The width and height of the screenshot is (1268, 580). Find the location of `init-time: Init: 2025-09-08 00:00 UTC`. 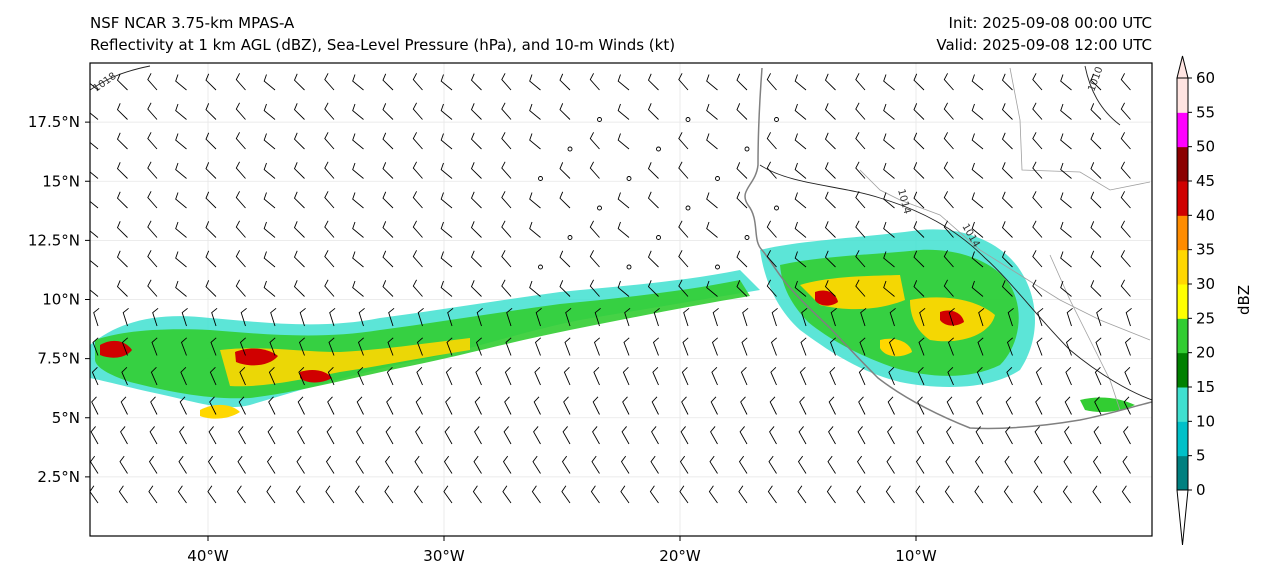

init-time: Init: 2025-09-08 00:00 UTC is located at coordinates (1050, 23).